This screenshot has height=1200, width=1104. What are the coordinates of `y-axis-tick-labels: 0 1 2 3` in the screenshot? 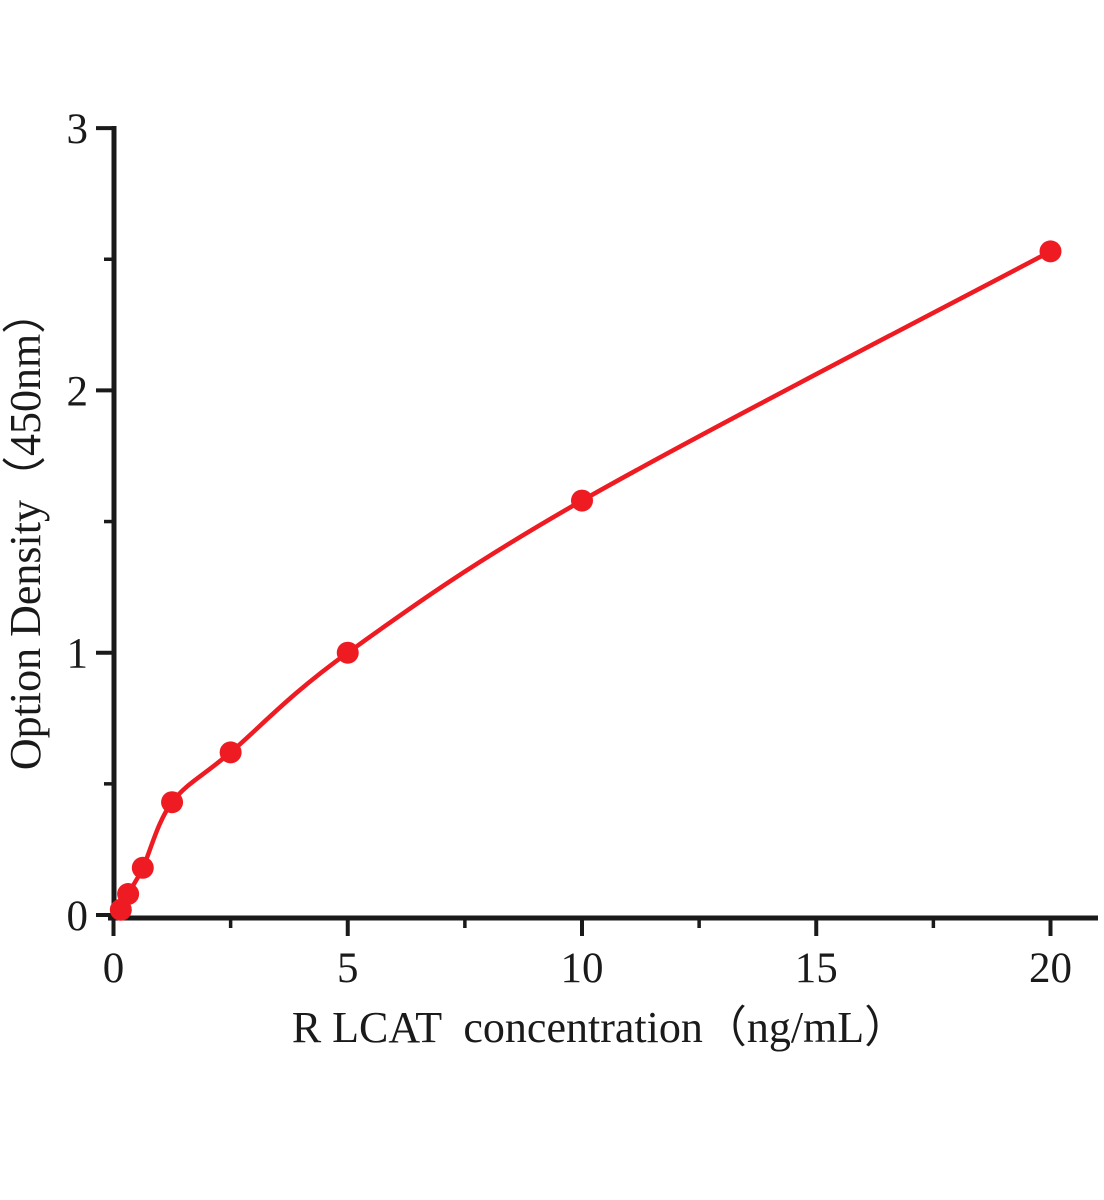 It's located at (78, 523).